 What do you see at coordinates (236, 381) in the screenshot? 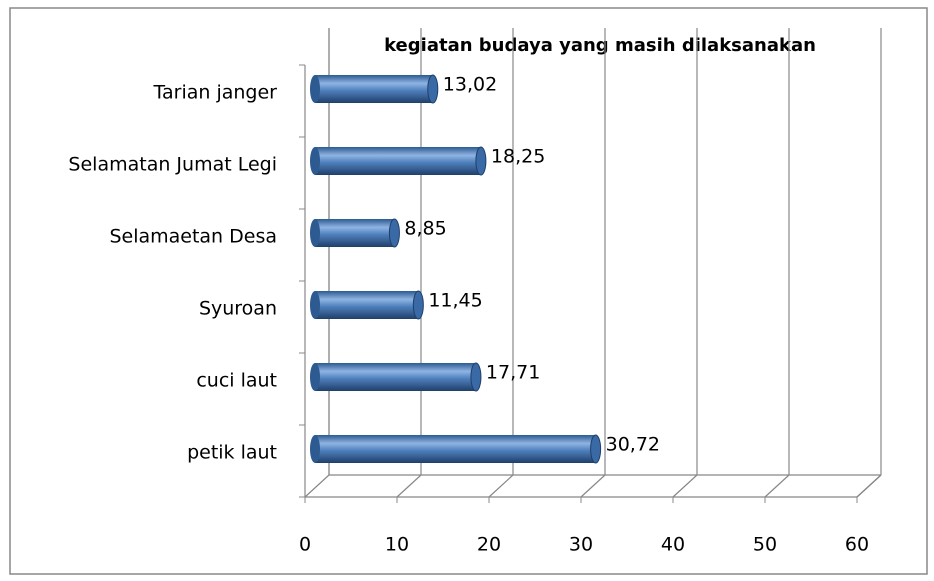
I see `y-tick-label: cuci laut` at bounding box center [236, 381].